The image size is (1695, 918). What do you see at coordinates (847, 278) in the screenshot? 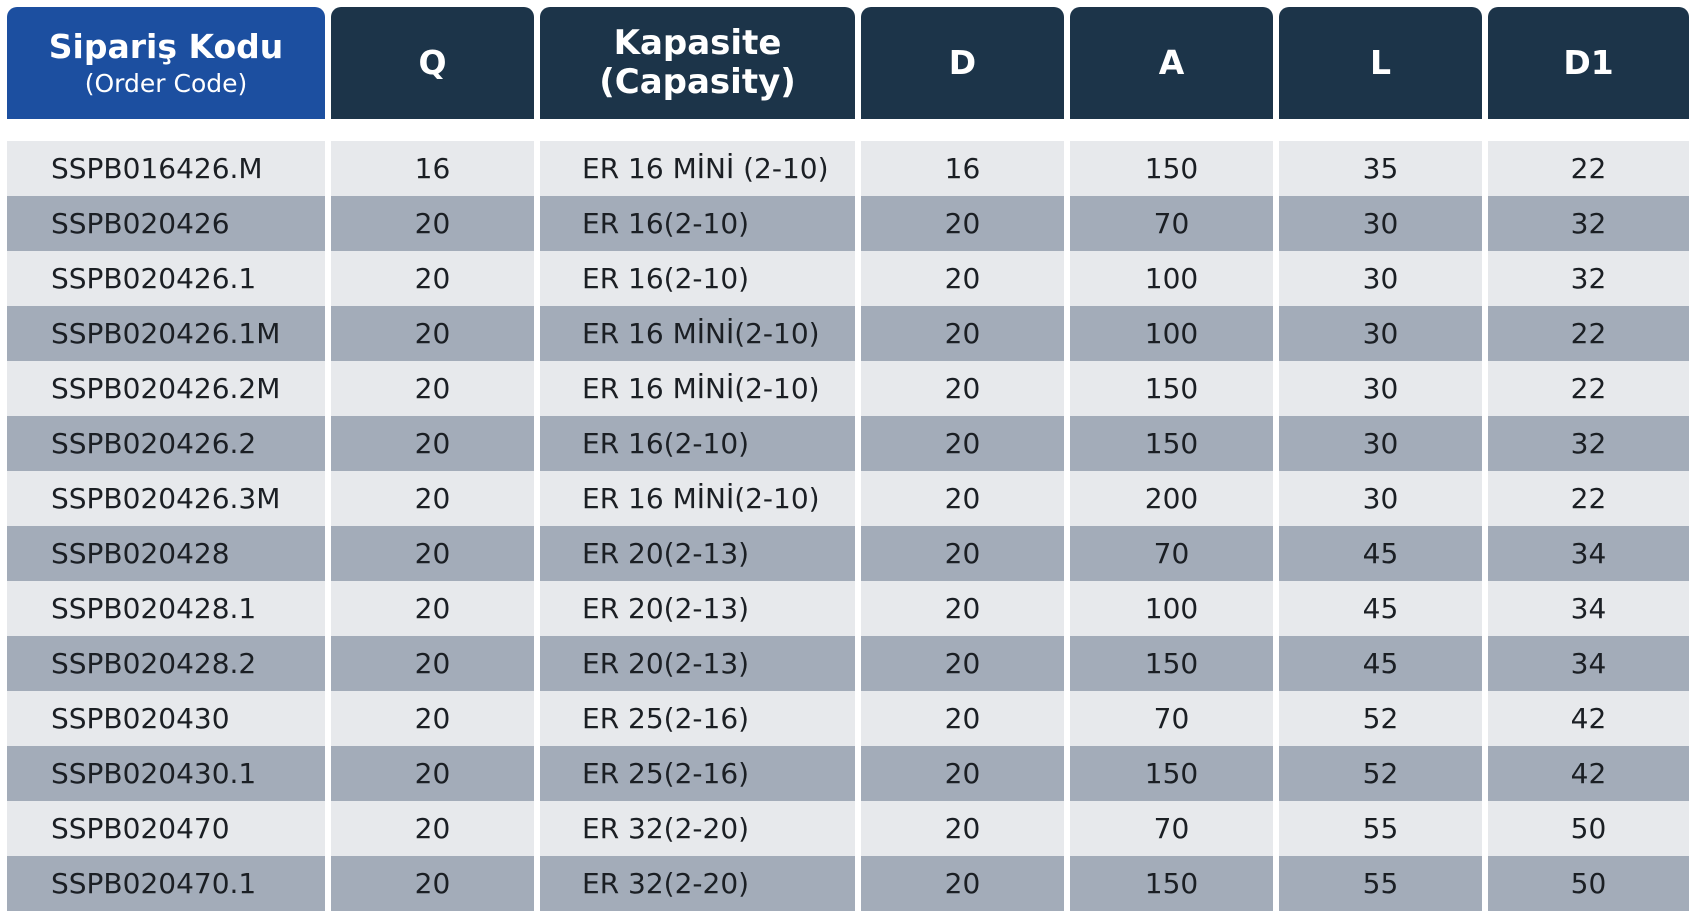
I see `table-row: SSPB020426.1 20 ER 16(2-10) 20 100 30 32` at bounding box center [847, 278].